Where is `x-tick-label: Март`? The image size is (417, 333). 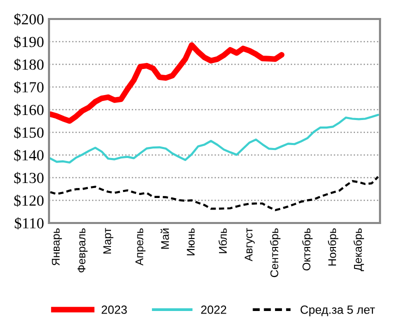 x-tick-label: Март is located at coordinates (108, 241).